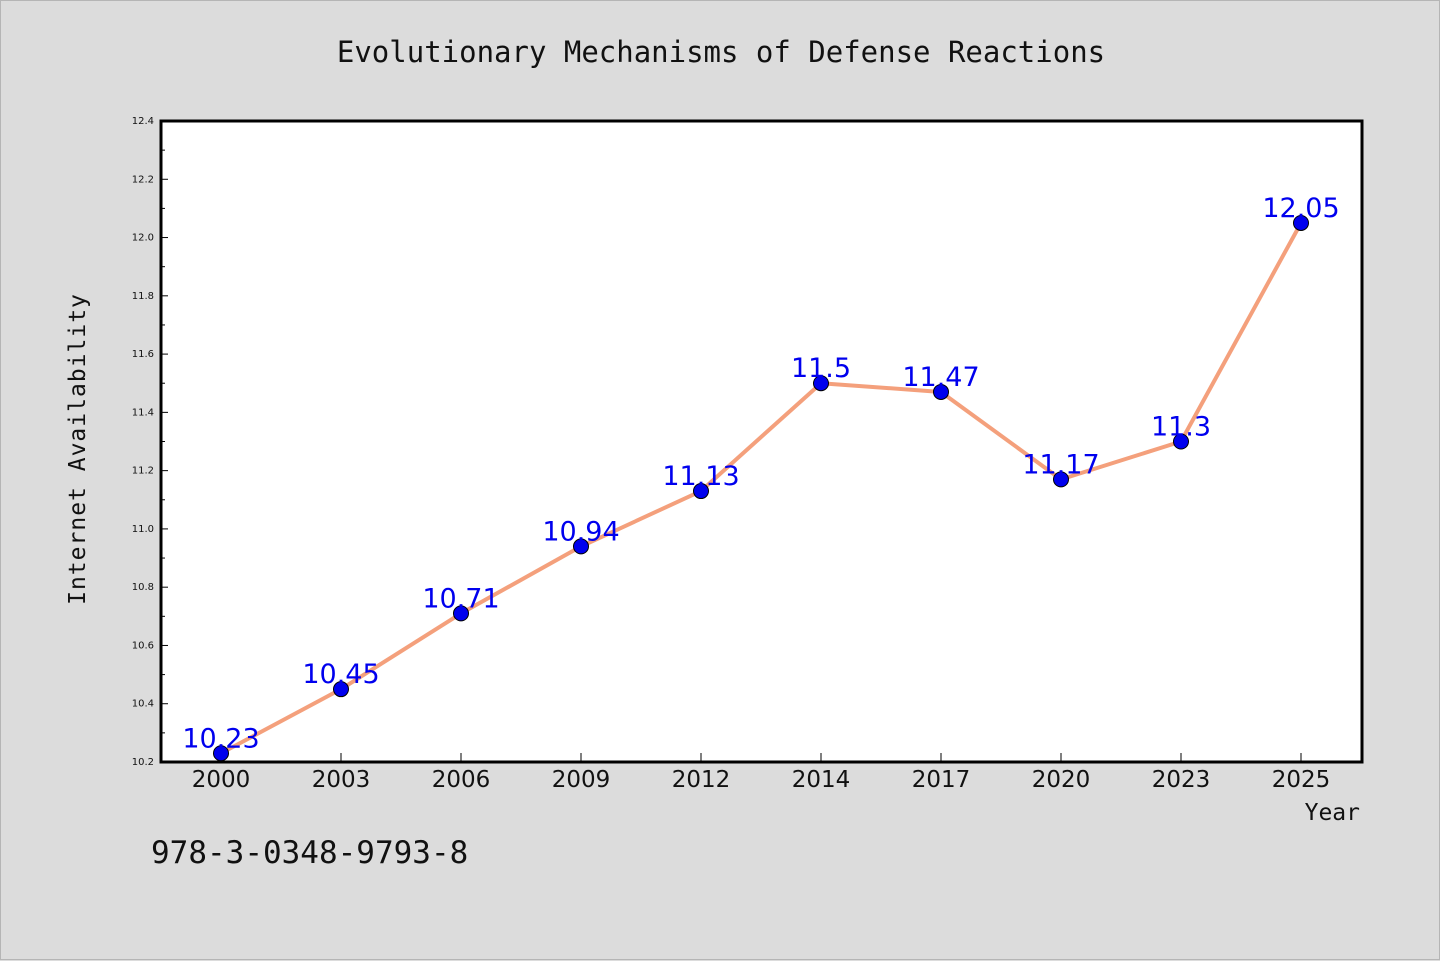 The width and height of the screenshot is (1440, 961). What do you see at coordinates (220, 738) in the screenshot?
I see `data-label: 10.23` at bounding box center [220, 738].